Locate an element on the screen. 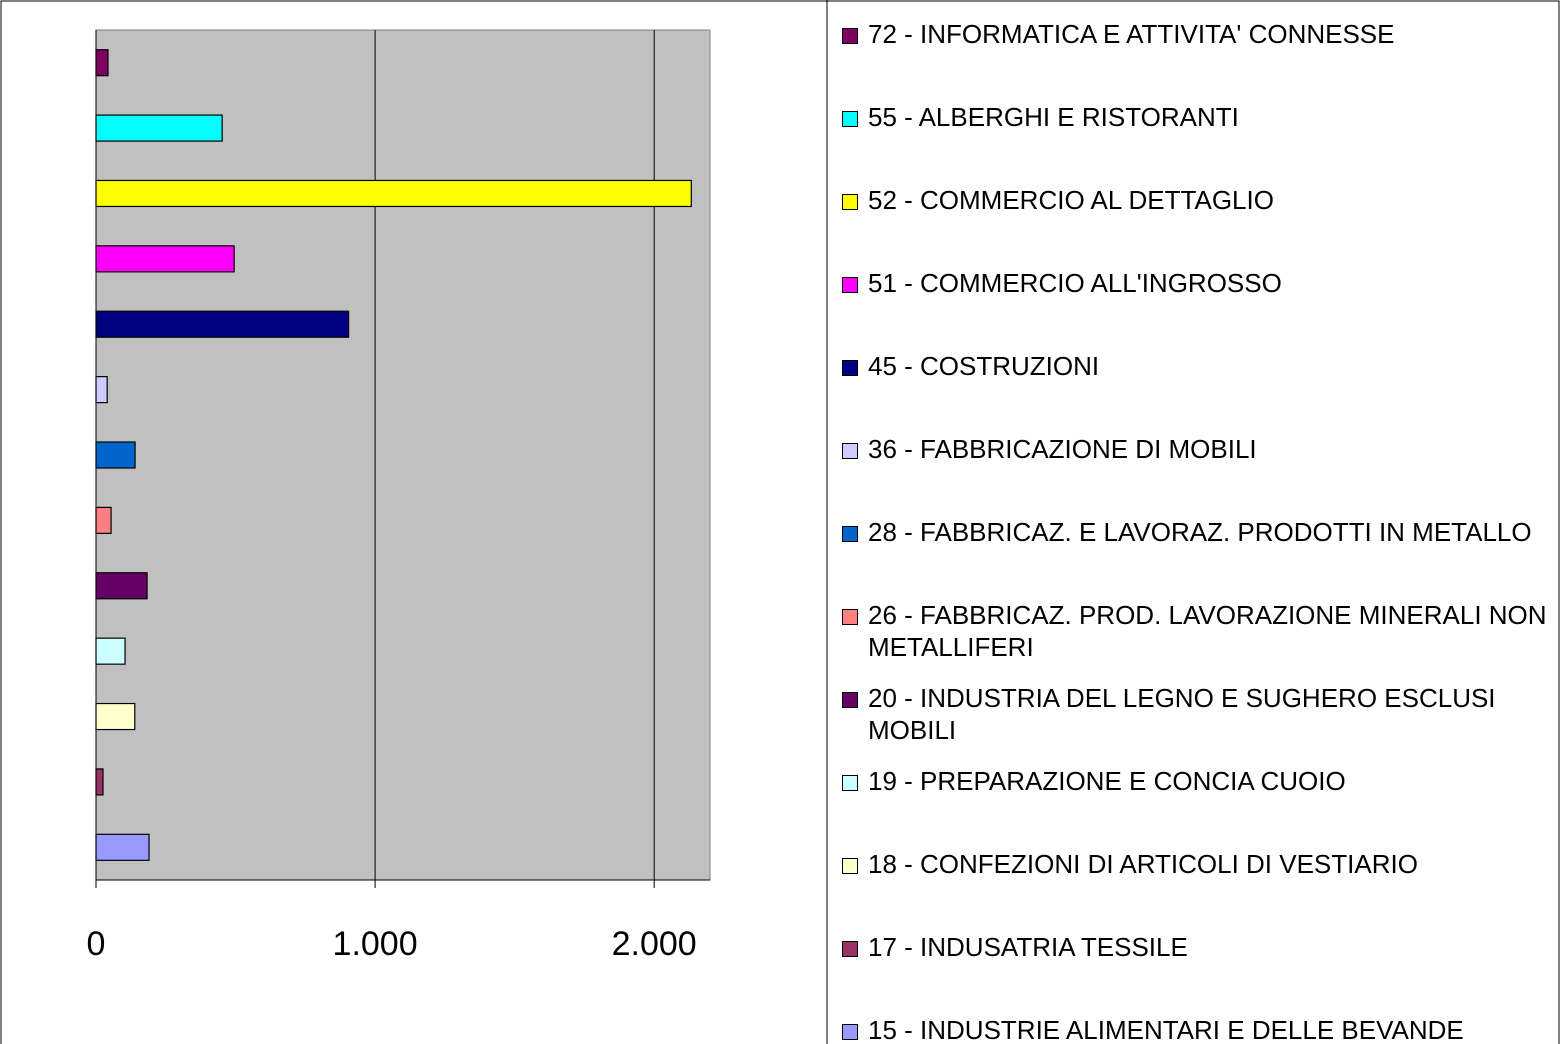  legend-label: 17 - INDUSATRIA TESSILE is located at coordinates (1028, 947).